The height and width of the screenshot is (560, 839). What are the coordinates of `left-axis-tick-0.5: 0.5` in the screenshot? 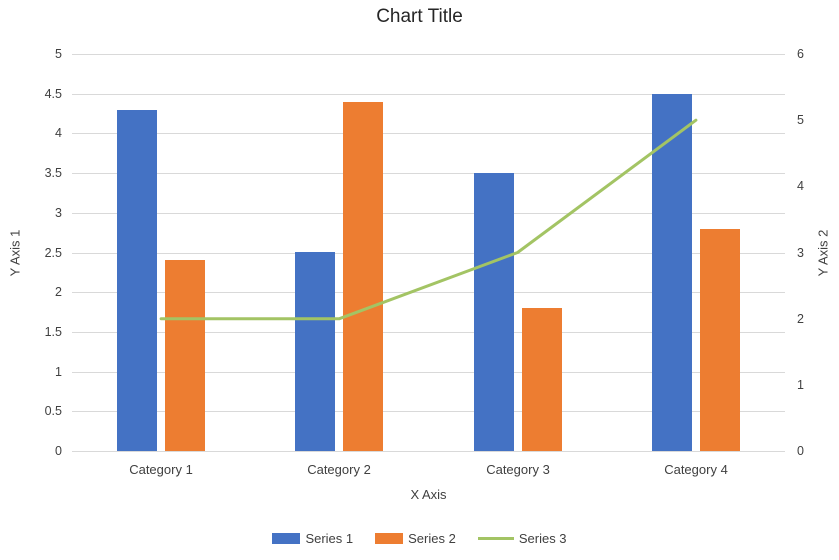 It's located at (53, 411).